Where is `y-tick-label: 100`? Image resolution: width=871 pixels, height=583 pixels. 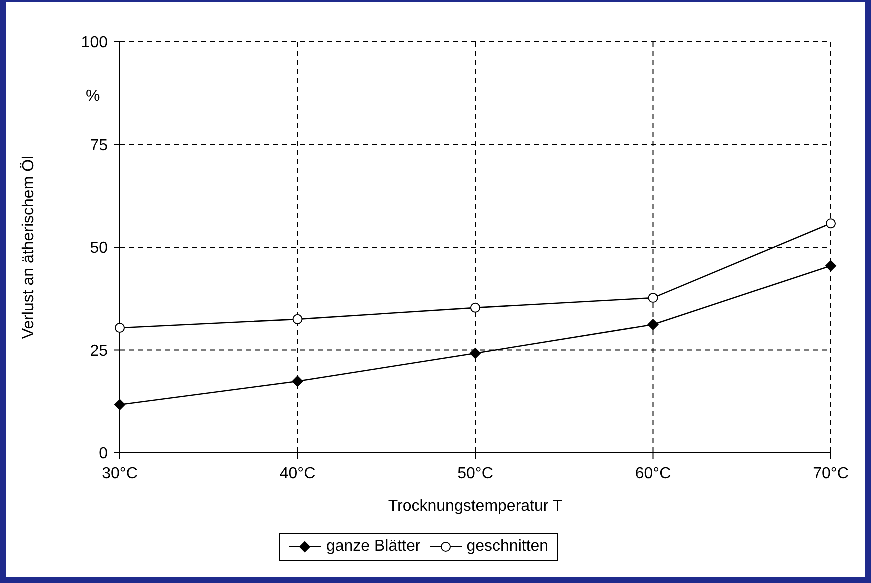
y-tick-label: 100 is located at coordinates (94, 43).